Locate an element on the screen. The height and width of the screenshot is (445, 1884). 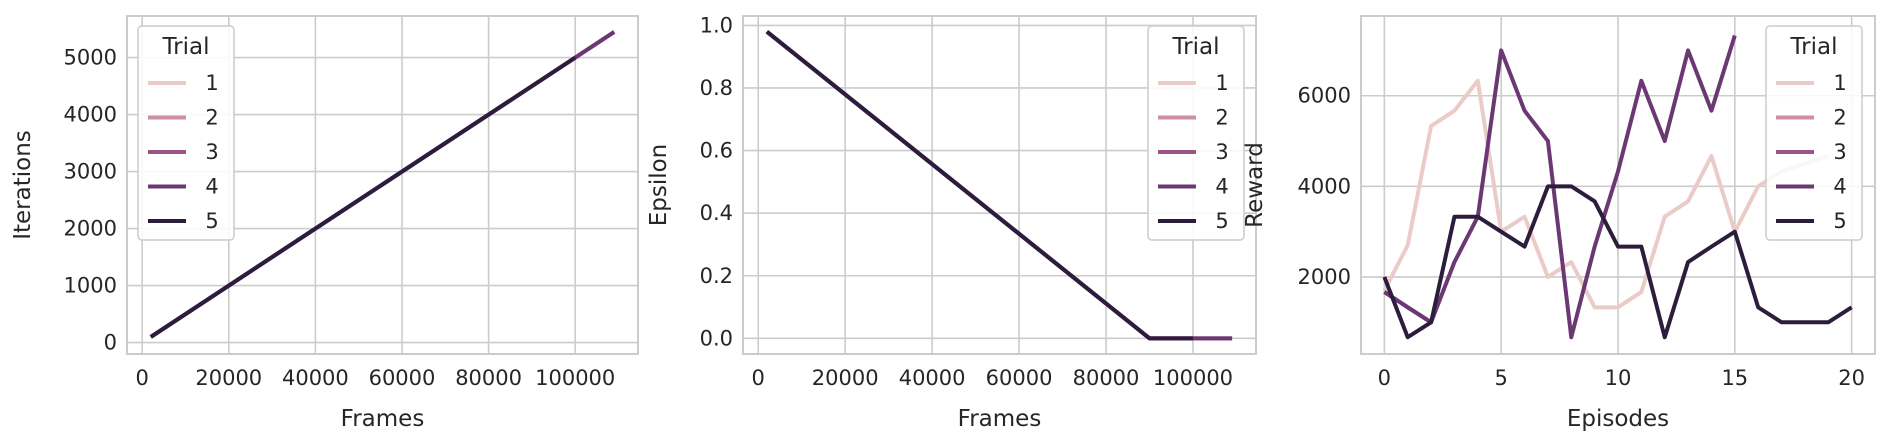
x-tick-label: 10 is located at coordinates (1618, 378).